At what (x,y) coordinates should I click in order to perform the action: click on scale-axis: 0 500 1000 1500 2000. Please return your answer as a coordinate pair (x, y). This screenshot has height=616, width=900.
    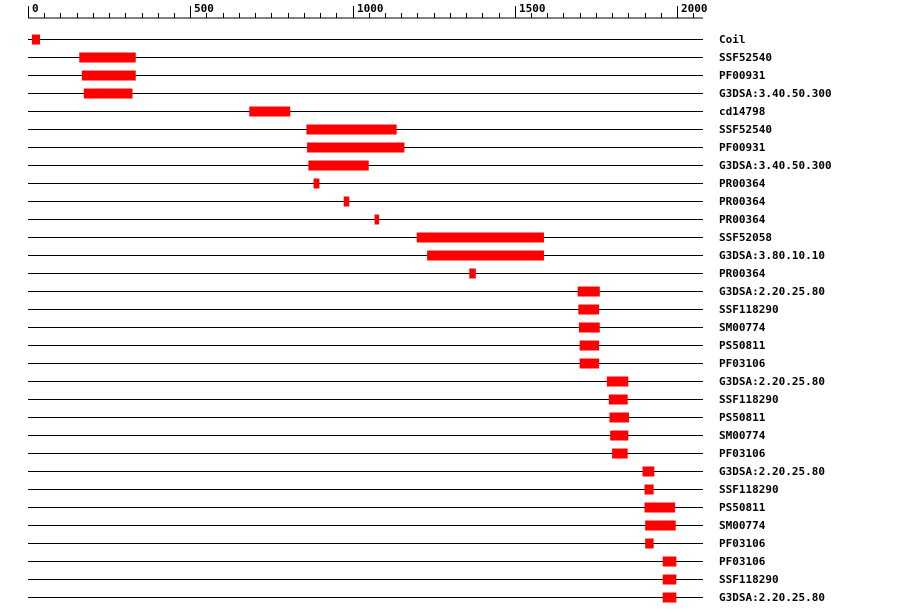
    Looking at the image, I should click on (368, 10).